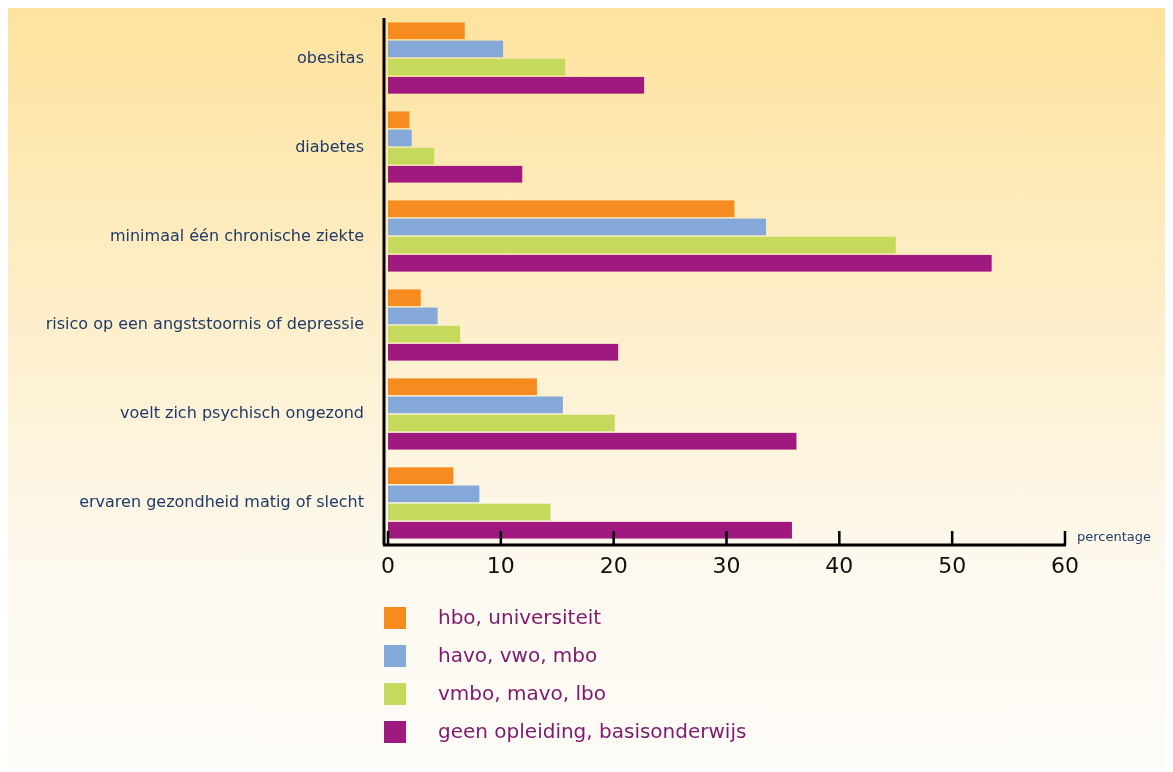 This screenshot has width=1173, height=772. What do you see at coordinates (329, 146) in the screenshot?
I see `y-tick-label: diabetes` at bounding box center [329, 146].